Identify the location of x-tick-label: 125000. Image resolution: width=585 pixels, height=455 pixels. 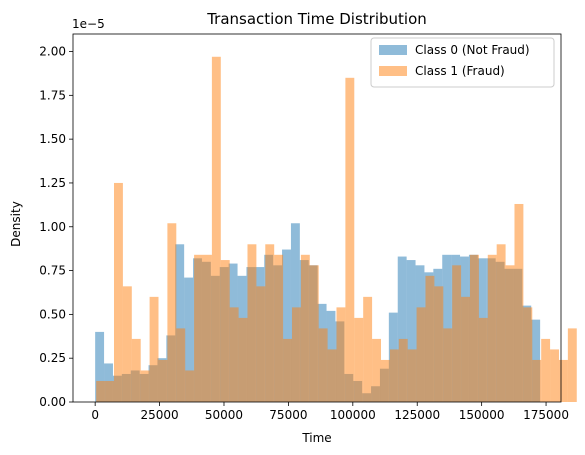
(417, 415).